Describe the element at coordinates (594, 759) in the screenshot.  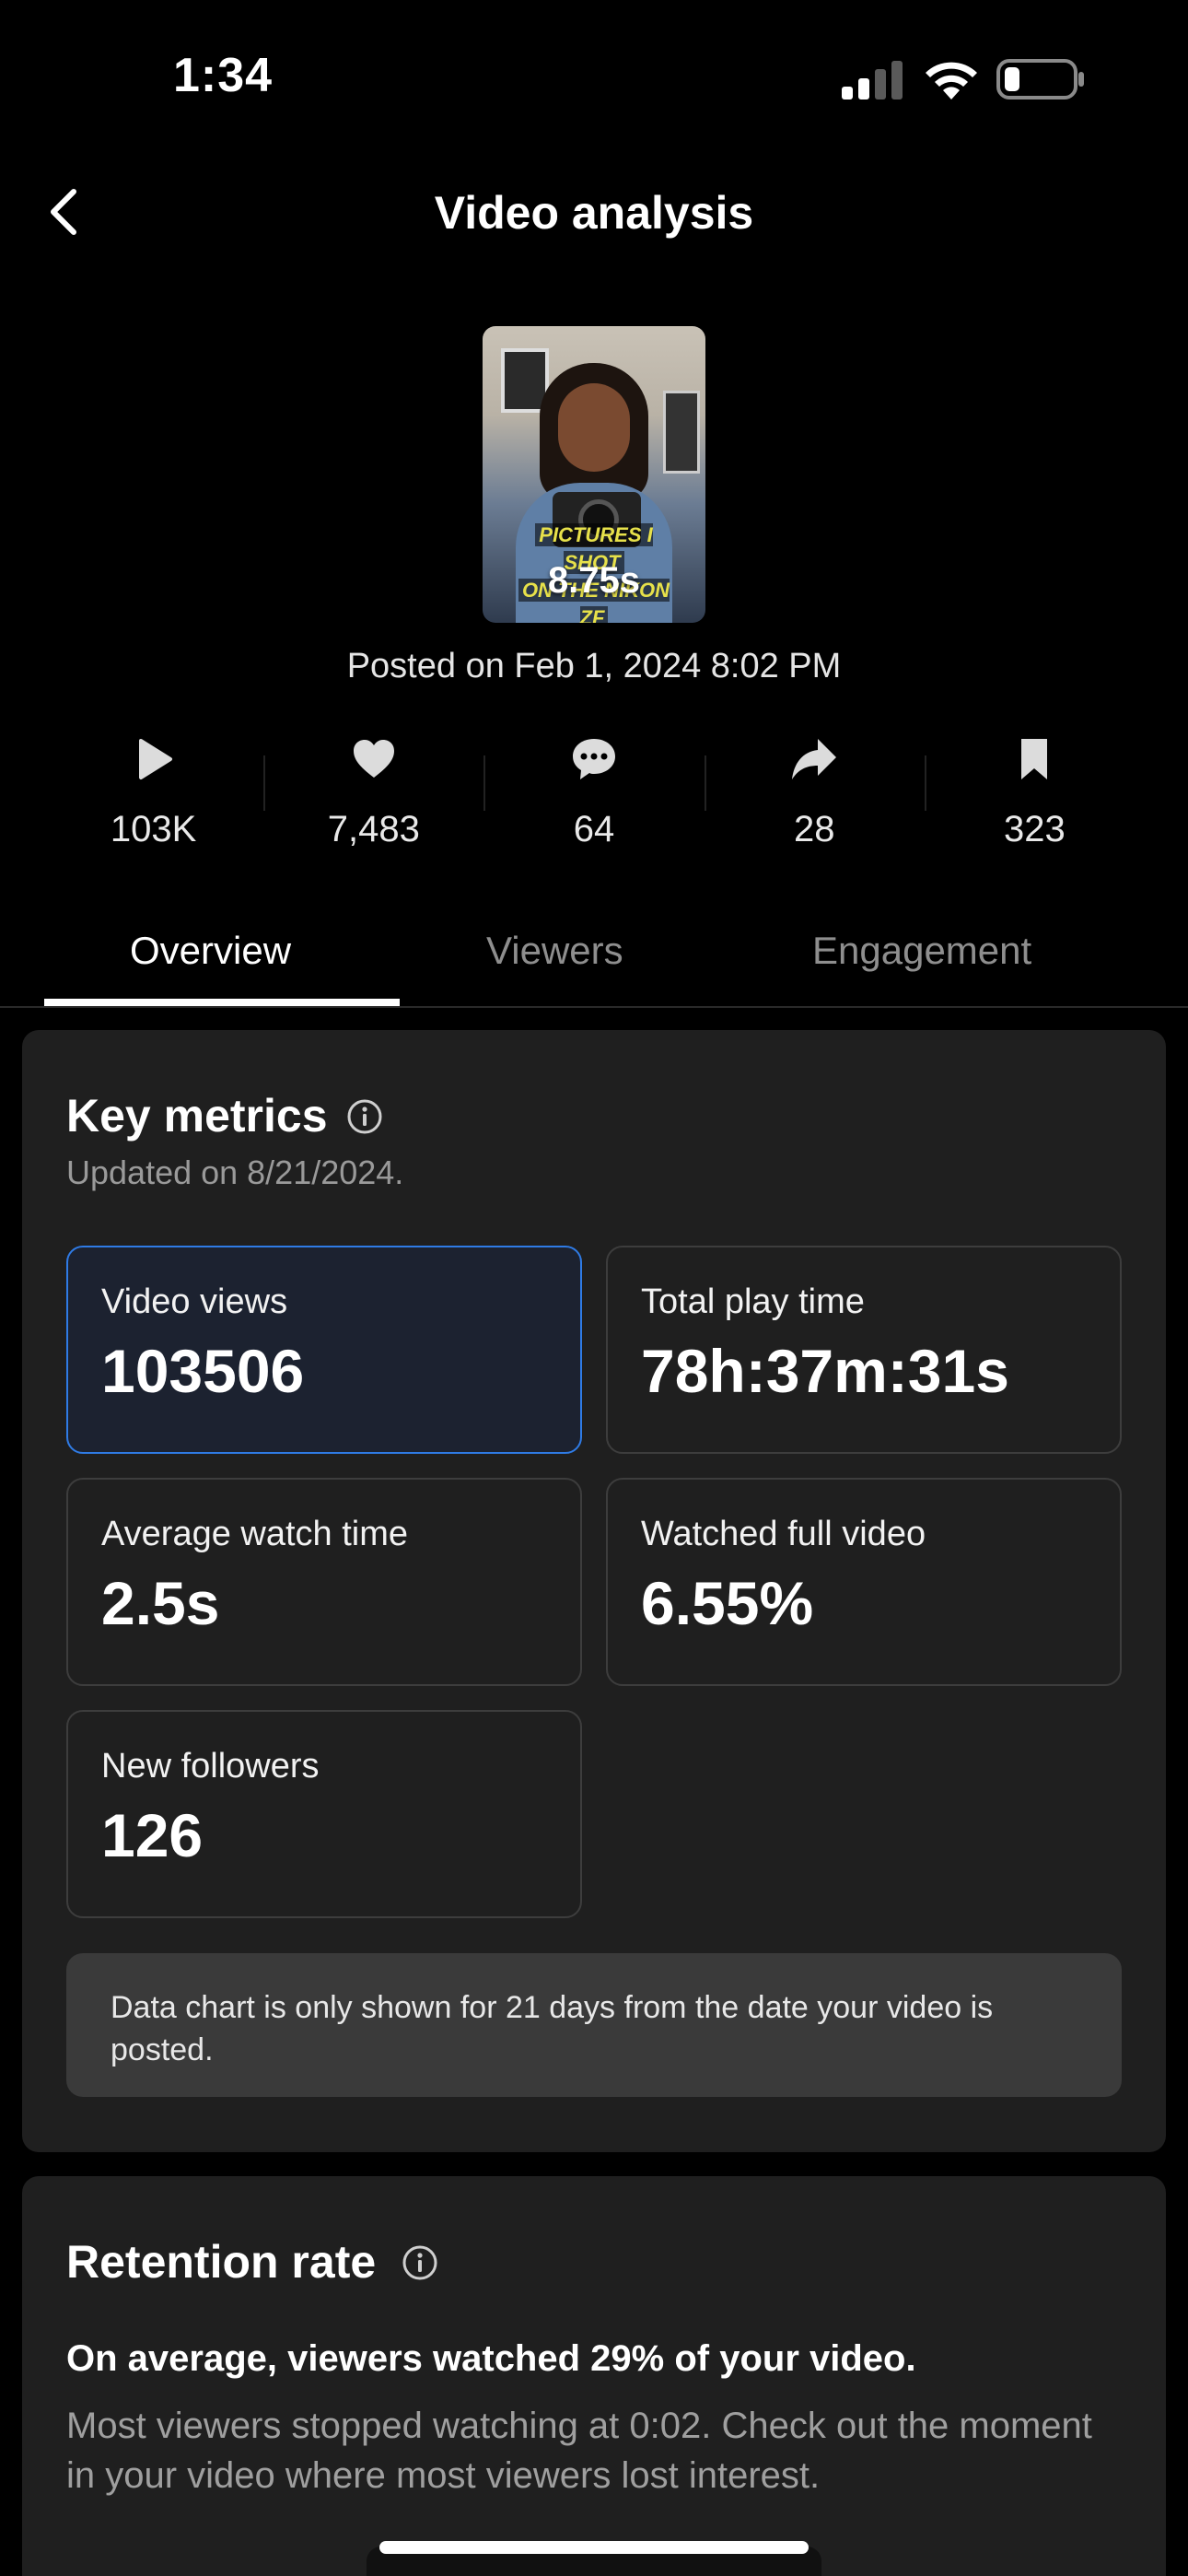
I see `comment-icon` at that location.